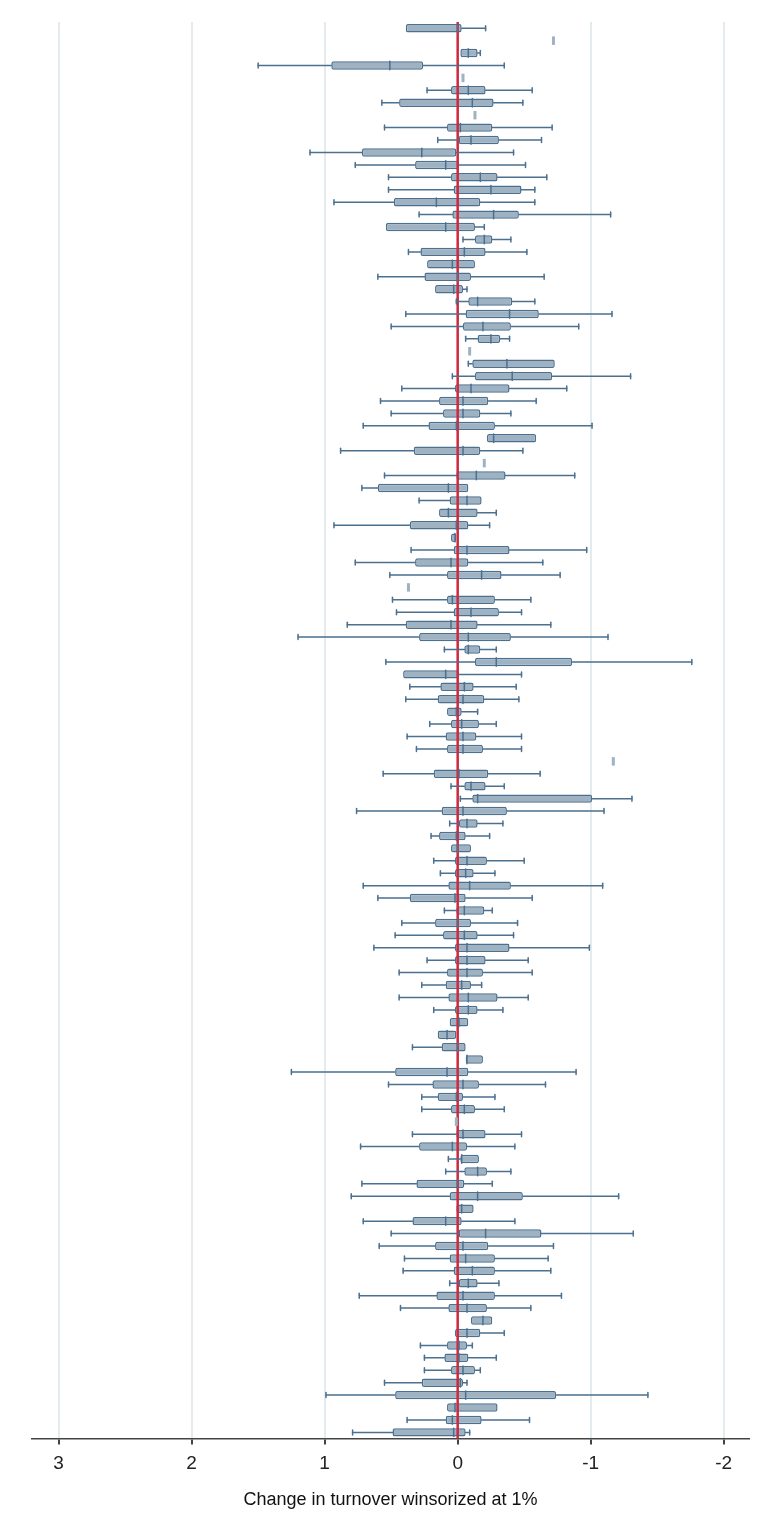  Describe the element at coordinates (324, 1463) in the screenshot. I see `x-tick-label: 1` at that location.